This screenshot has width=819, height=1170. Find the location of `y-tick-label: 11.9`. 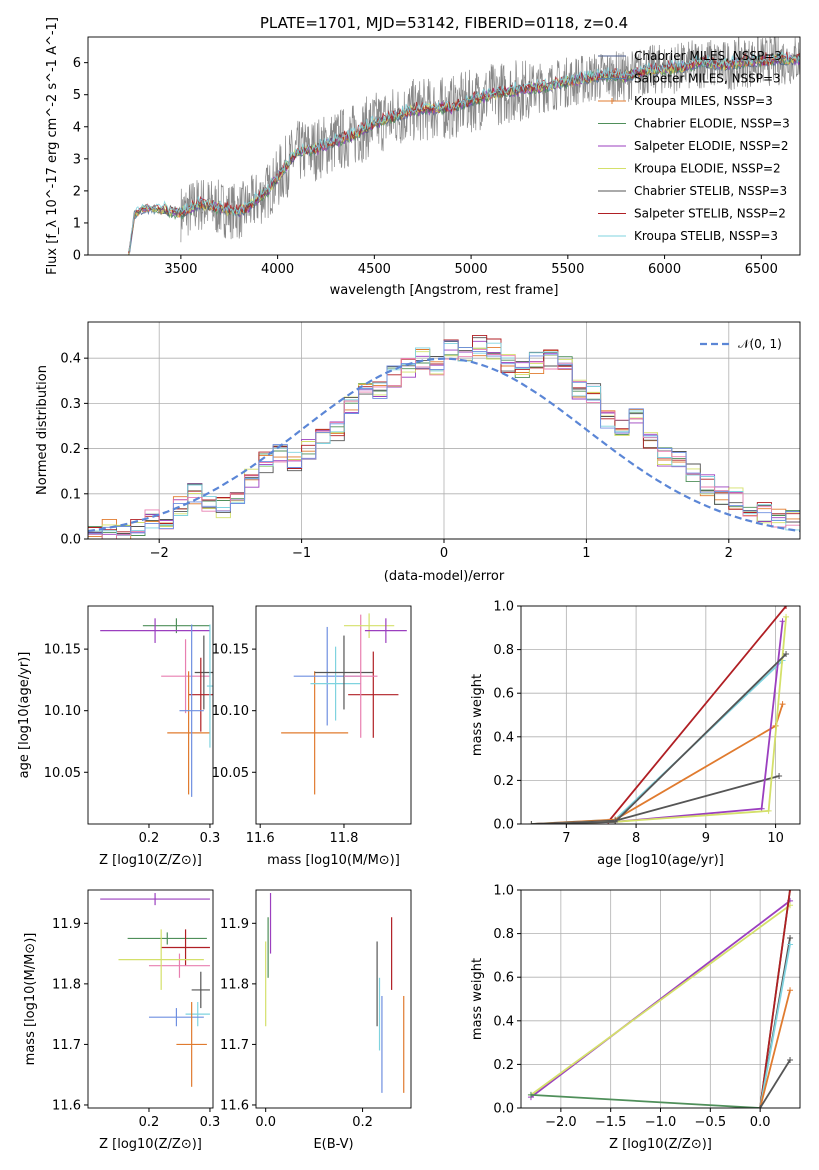

y-tick-label: 11.9 is located at coordinates (234, 924).